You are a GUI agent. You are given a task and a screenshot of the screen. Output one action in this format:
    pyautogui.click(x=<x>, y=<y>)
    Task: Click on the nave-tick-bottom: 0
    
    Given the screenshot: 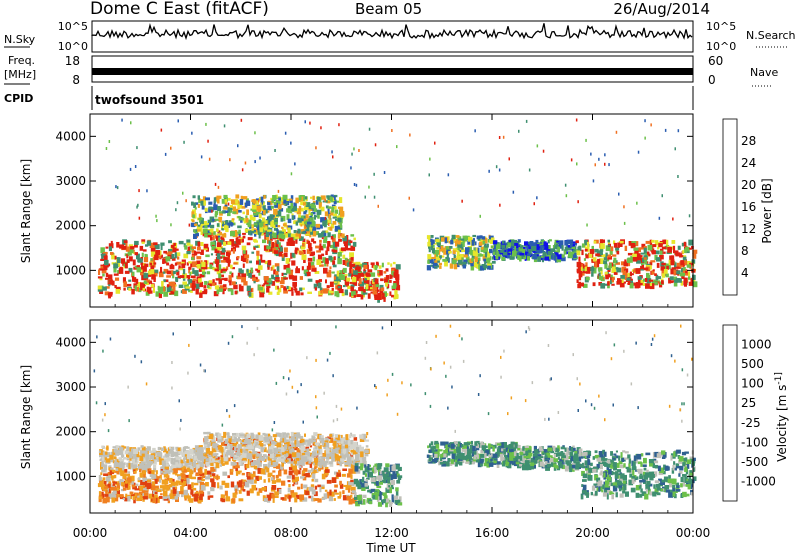 What is the action you would take?
    pyautogui.click(x=712, y=80)
    